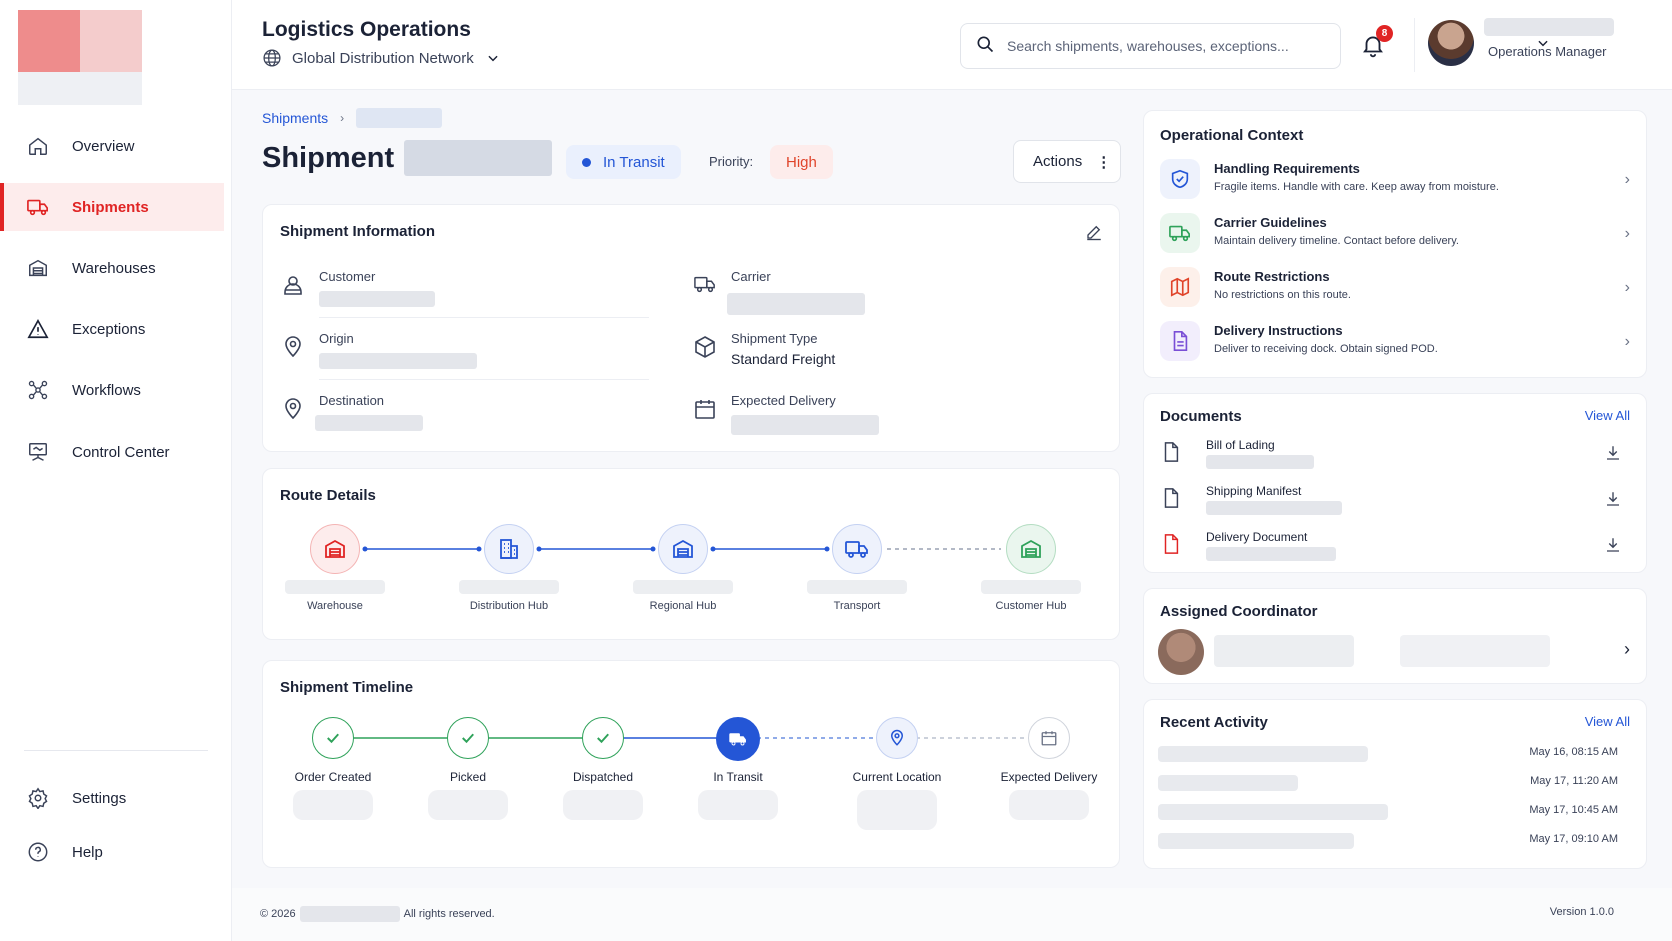  Describe the element at coordinates (731, 161) in the screenshot. I see `priority-label: Priority:` at that location.